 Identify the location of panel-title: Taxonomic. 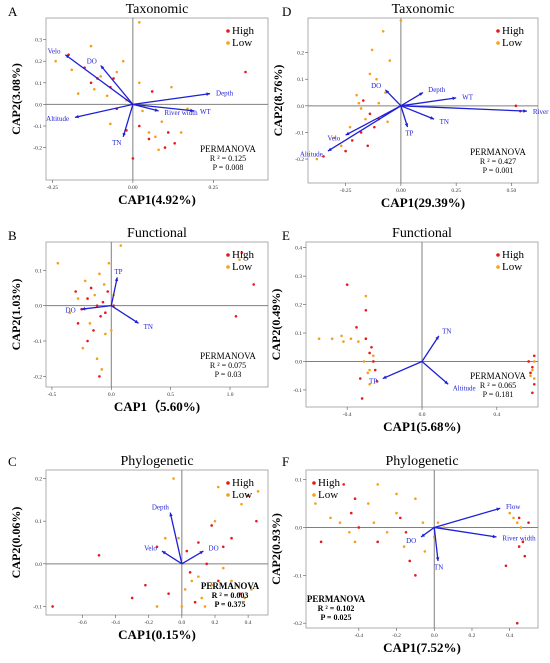
(157, 9).